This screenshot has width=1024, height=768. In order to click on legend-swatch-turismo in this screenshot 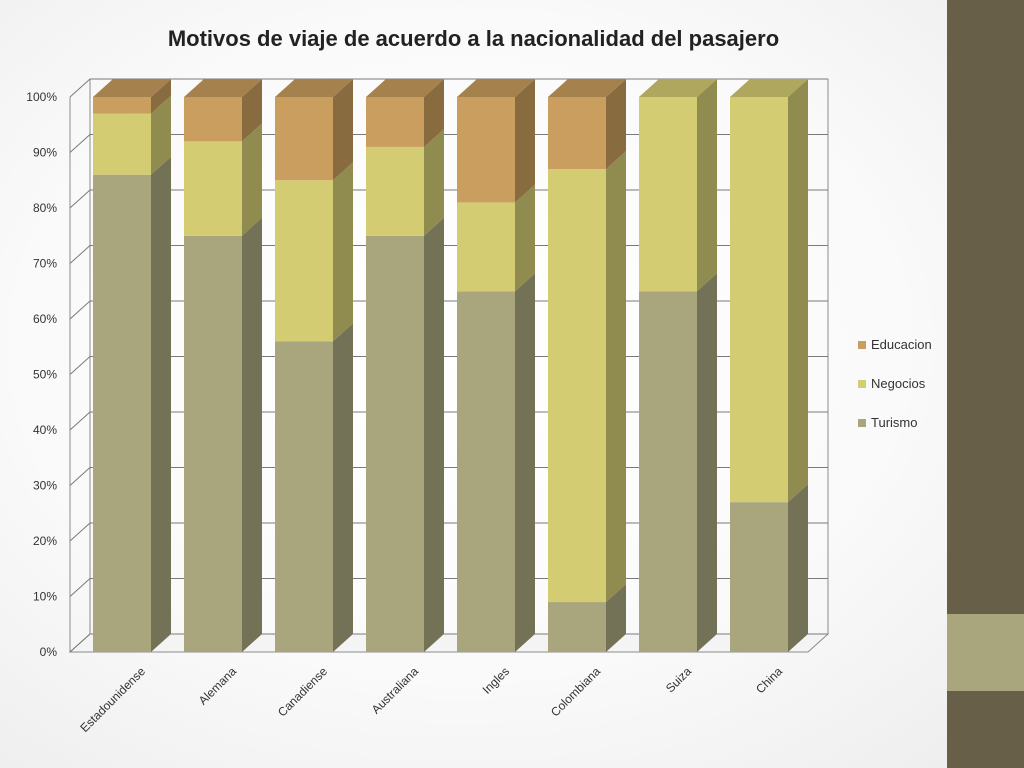, I will do `click(862, 423)`.